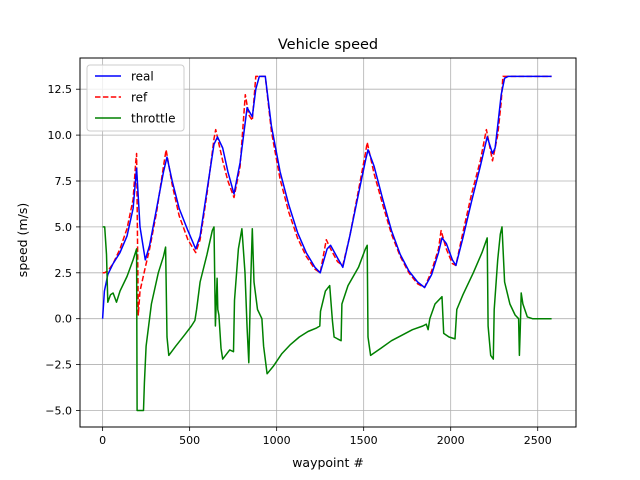 The height and width of the screenshot is (480, 640). Describe the element at coordinates (22, 240) in the screenshot. I see `y-axis-label: speed (m/s)` at that location.